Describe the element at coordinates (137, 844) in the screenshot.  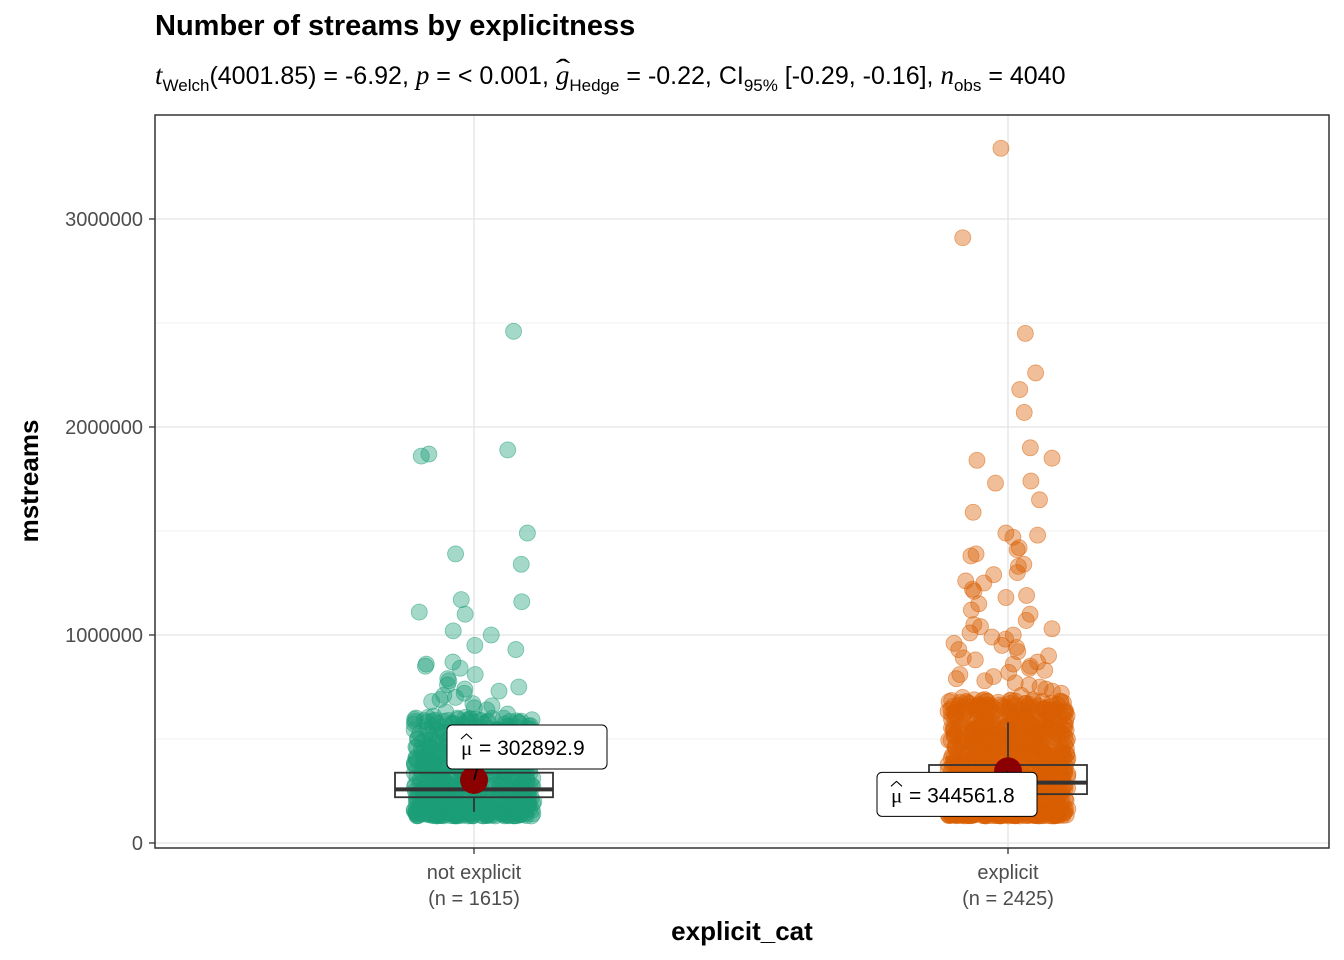
I see `y-tick-label: 0` at that location.